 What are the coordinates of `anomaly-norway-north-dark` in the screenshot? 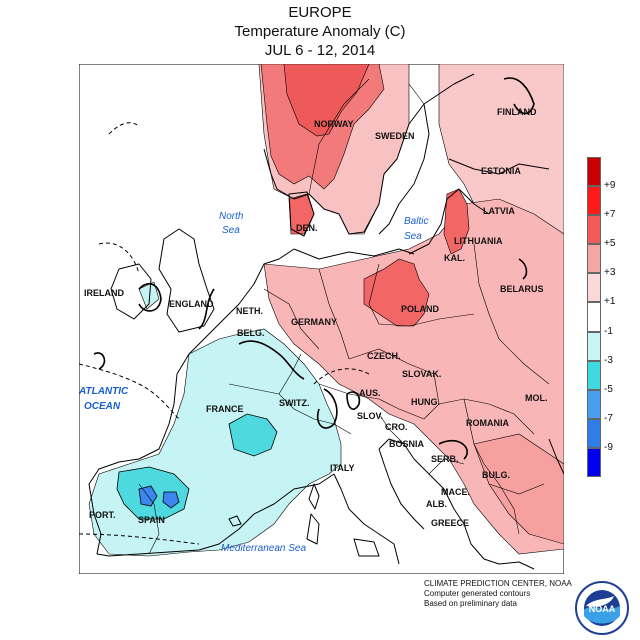 It's located at (326, 100).